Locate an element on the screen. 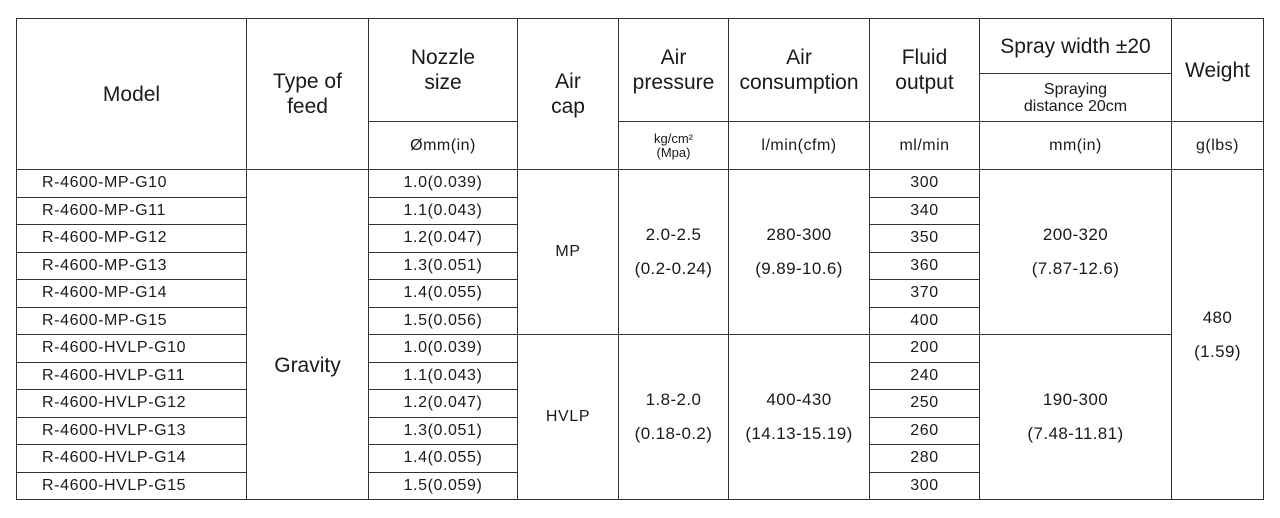  header-air-pressure-line1: Air is located at coordinates (673, 57).